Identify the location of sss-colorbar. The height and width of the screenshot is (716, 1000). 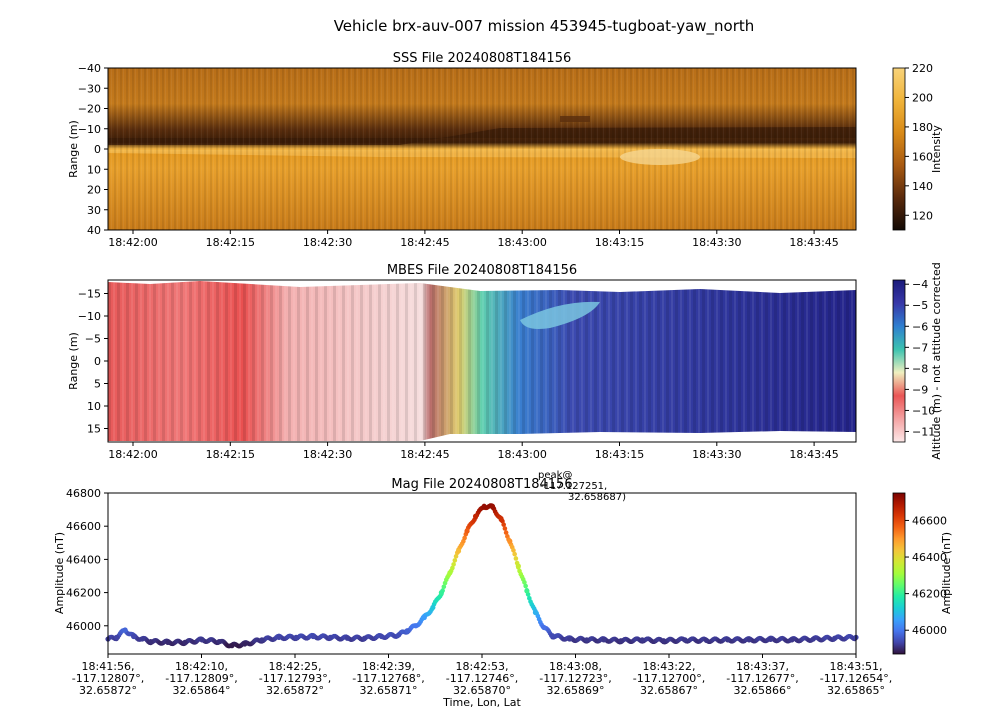
(899, 149).